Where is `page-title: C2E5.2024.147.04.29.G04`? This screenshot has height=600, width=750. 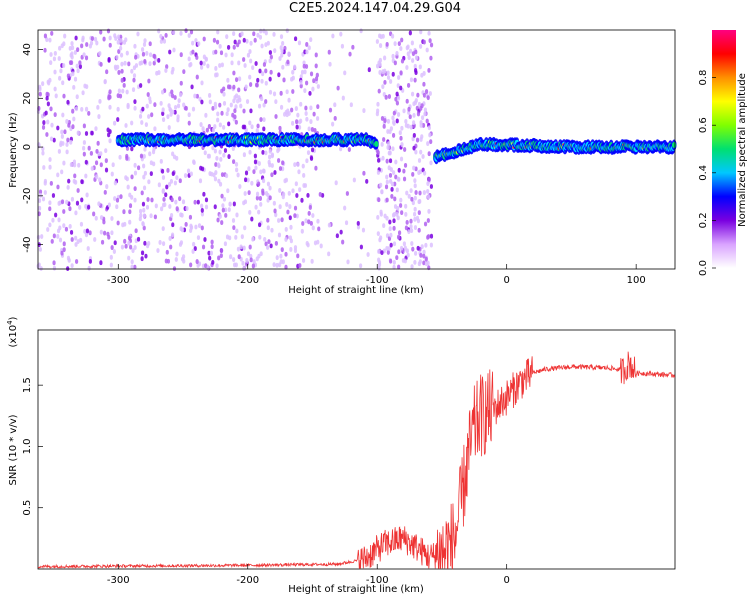 page-title: C2E5.2024.147.04.29.G04 is located at coordinates (375, 8).